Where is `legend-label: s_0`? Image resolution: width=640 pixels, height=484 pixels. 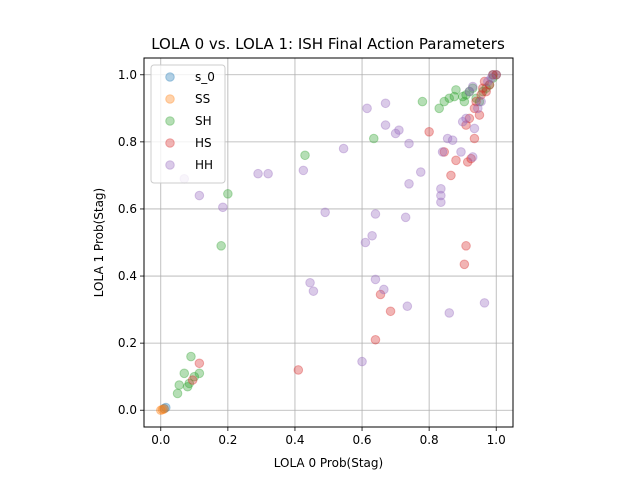
legend-label: s_0 is located at coordinates (205, 77).